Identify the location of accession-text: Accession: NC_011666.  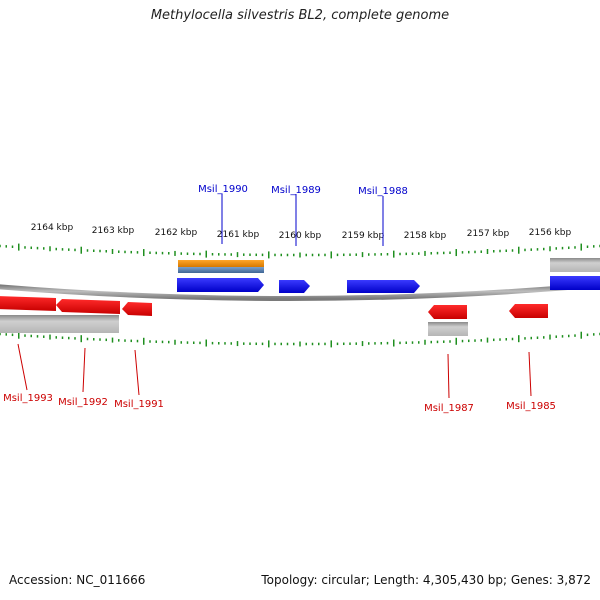
(77, 580).